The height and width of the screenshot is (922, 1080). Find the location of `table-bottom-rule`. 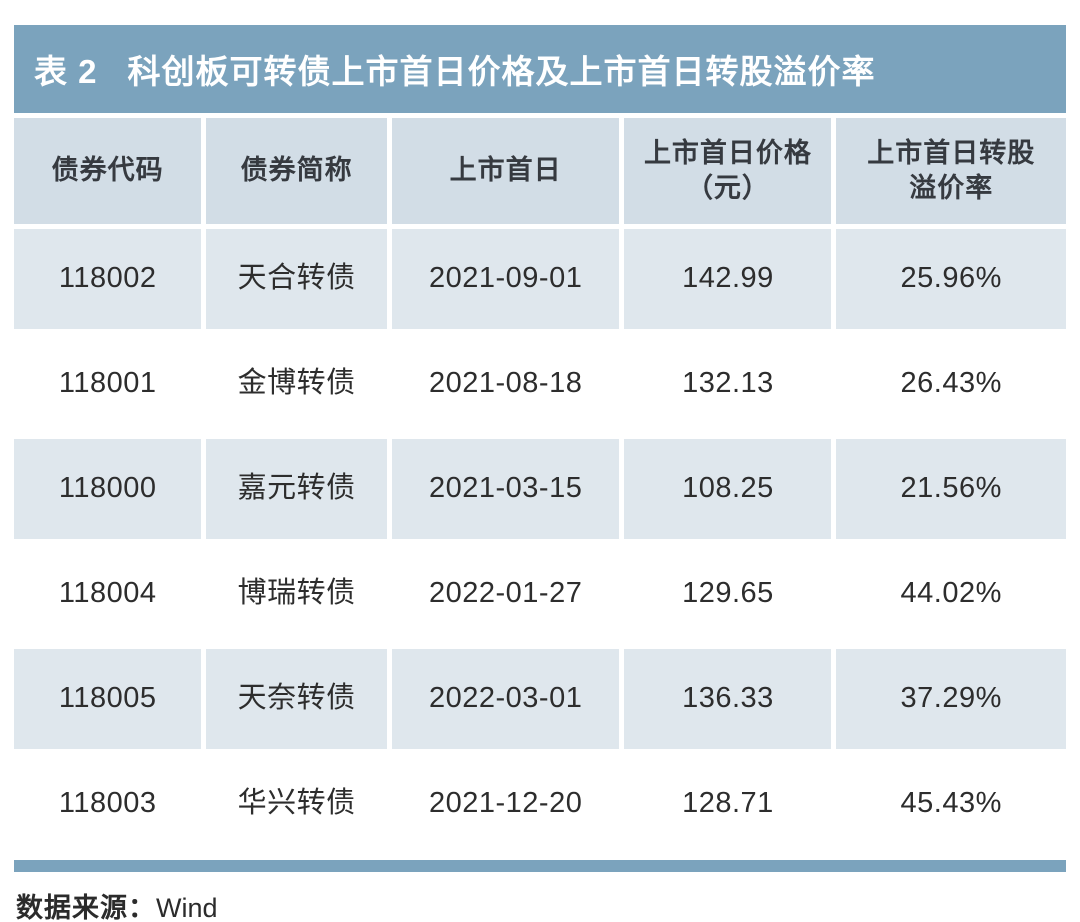

table-bottom-rule is located at coordinates (540, 866).